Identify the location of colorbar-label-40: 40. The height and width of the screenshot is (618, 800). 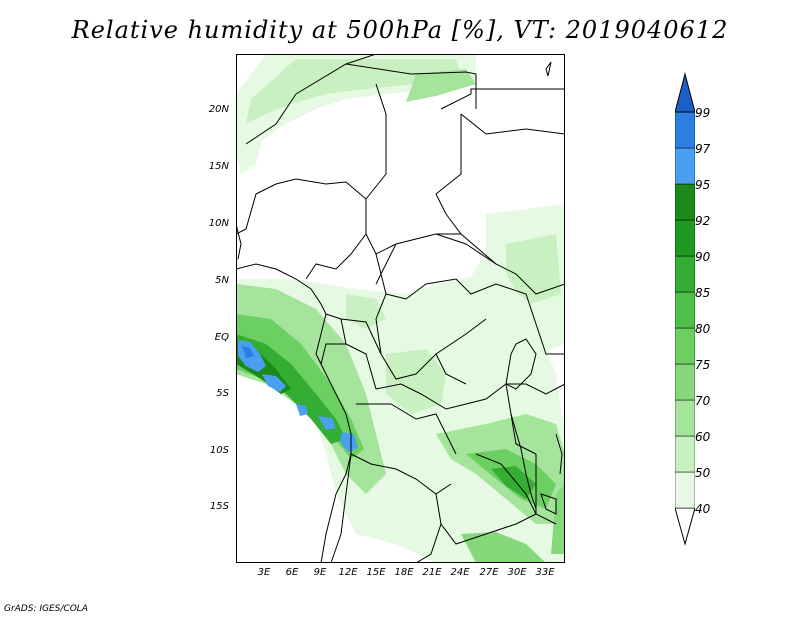
(703, 509).